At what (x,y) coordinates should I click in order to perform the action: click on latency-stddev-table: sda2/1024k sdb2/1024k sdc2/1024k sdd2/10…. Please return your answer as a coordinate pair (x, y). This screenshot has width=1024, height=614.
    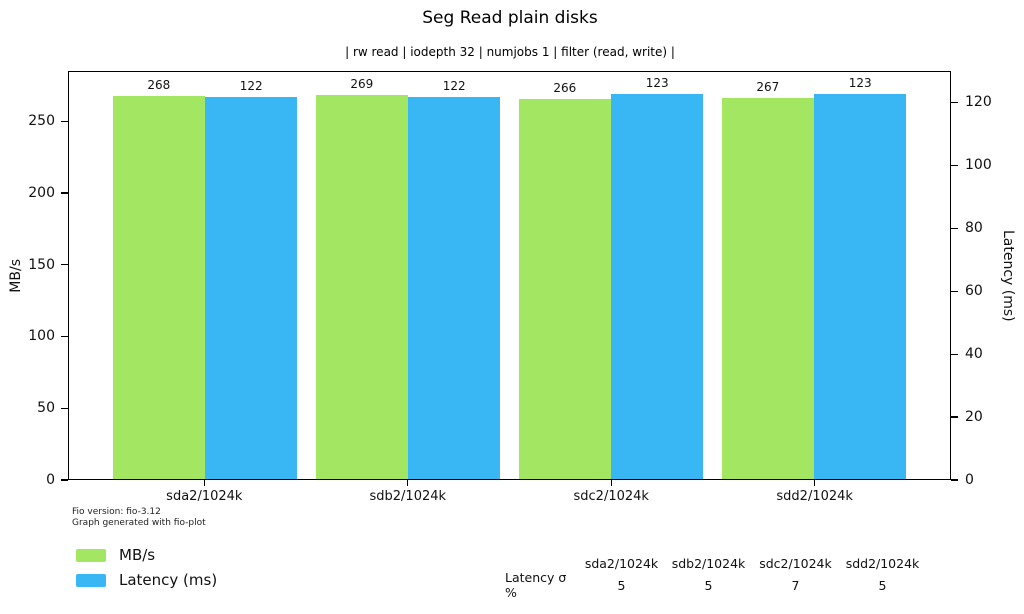
    Looking at the image, I should click on (715, 576).